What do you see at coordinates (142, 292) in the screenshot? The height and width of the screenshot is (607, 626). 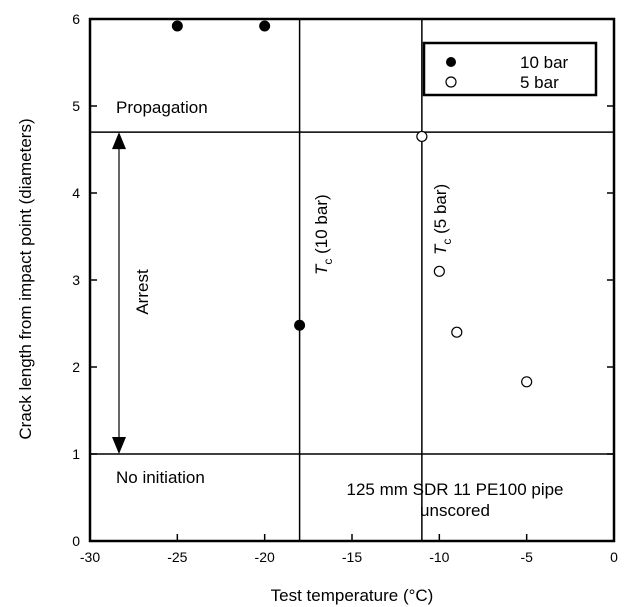 I see `arrest-label: Arrest` at bounding box center [142, 292].